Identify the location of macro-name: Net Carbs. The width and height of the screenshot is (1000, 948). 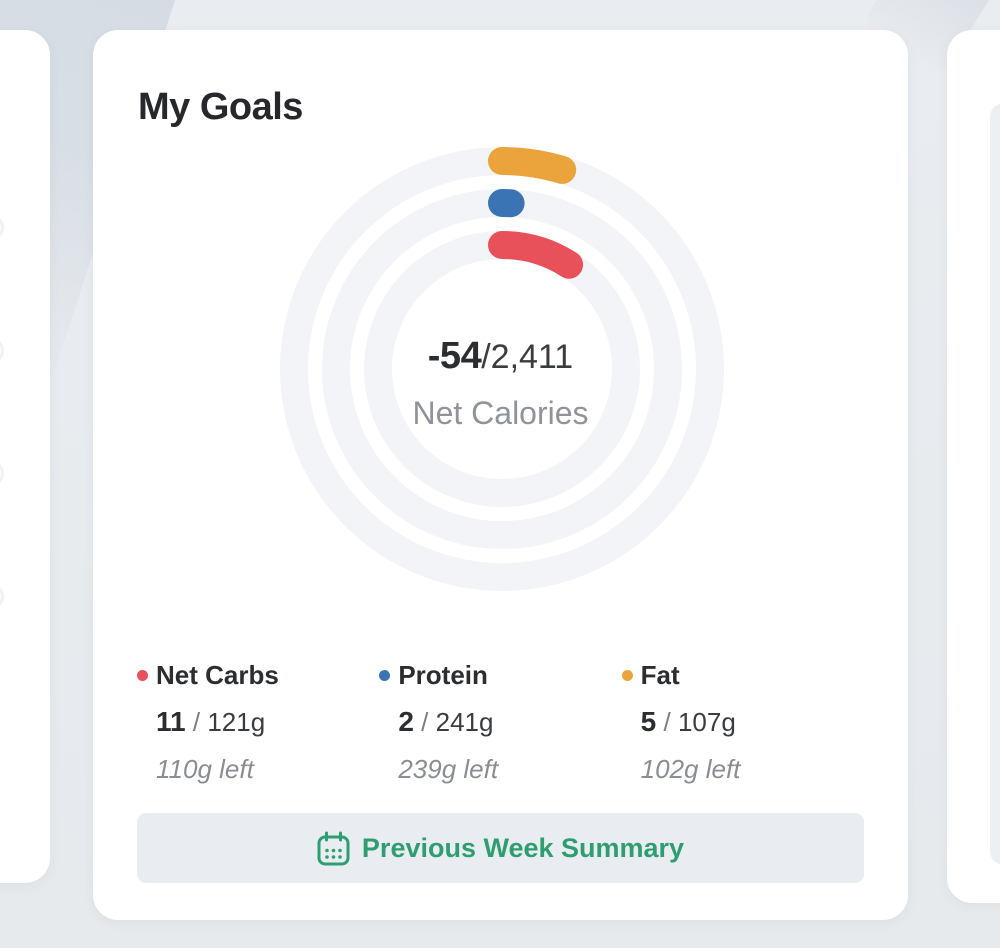
(217, 675).